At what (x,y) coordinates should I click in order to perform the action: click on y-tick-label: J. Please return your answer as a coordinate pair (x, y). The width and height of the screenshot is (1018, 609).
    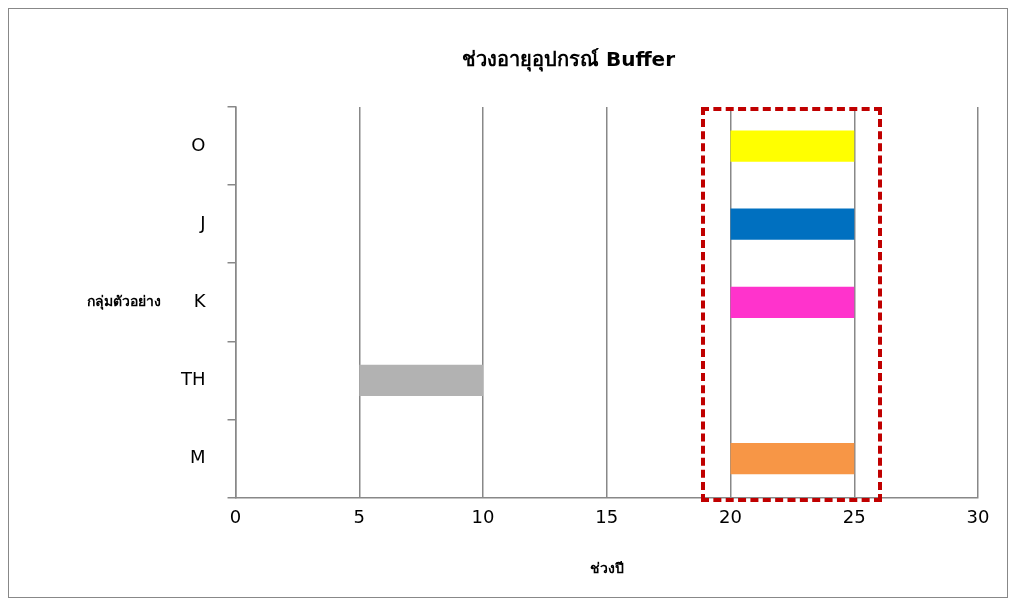
    Looking at the image, I should click on (202, 222).